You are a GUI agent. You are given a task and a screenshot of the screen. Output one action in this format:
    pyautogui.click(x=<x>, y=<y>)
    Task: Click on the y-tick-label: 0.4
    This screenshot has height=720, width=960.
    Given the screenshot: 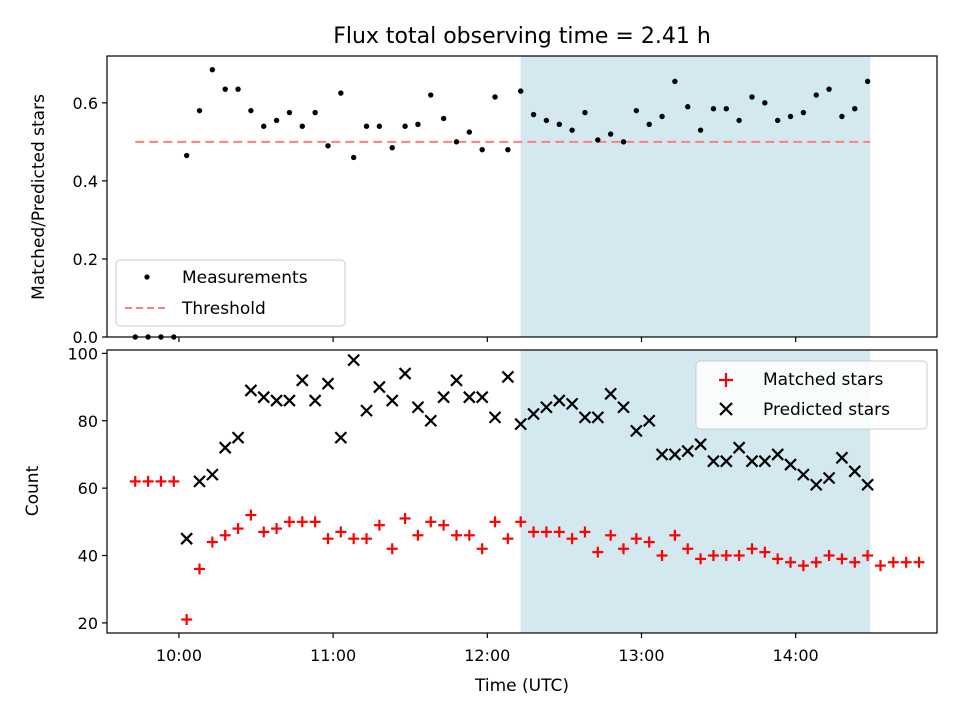 What is the action you would take?
    pyautogui.click(x=85, y=181)
    